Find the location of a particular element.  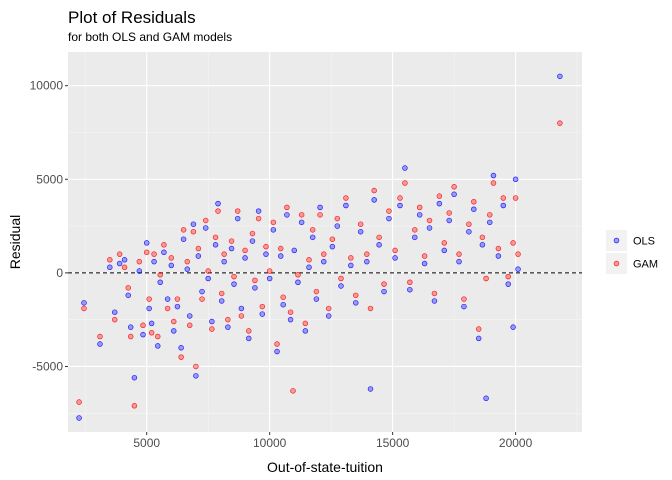

x-tick-label: 5000 is located at coordinates (146, 443).